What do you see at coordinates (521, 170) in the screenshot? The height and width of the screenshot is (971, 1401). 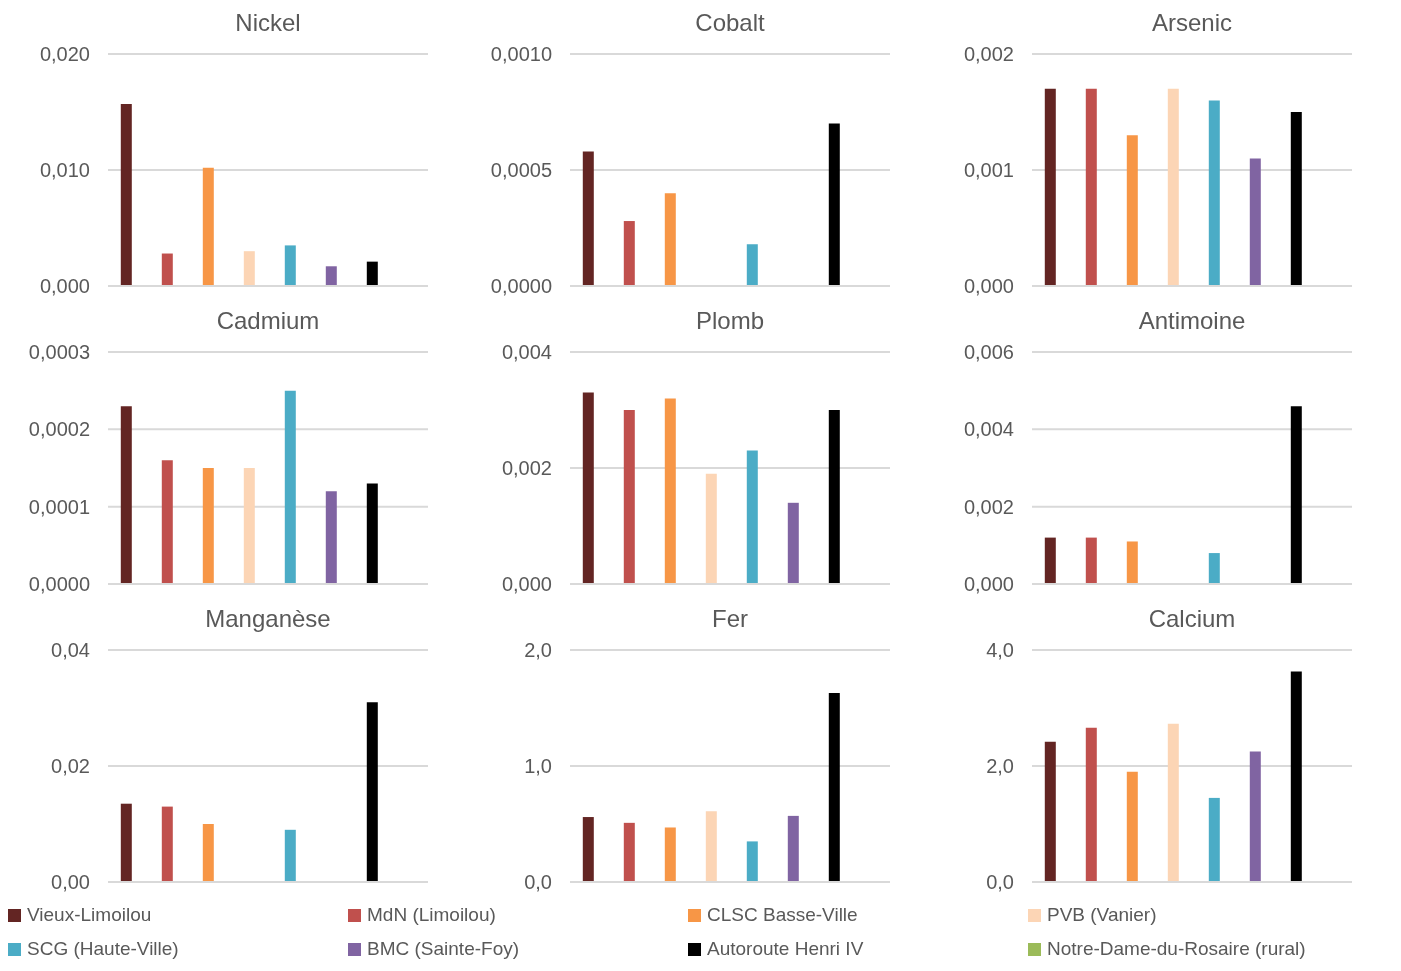 I see `y-tick-label: 0,0005` at bounding box center [521, 170].